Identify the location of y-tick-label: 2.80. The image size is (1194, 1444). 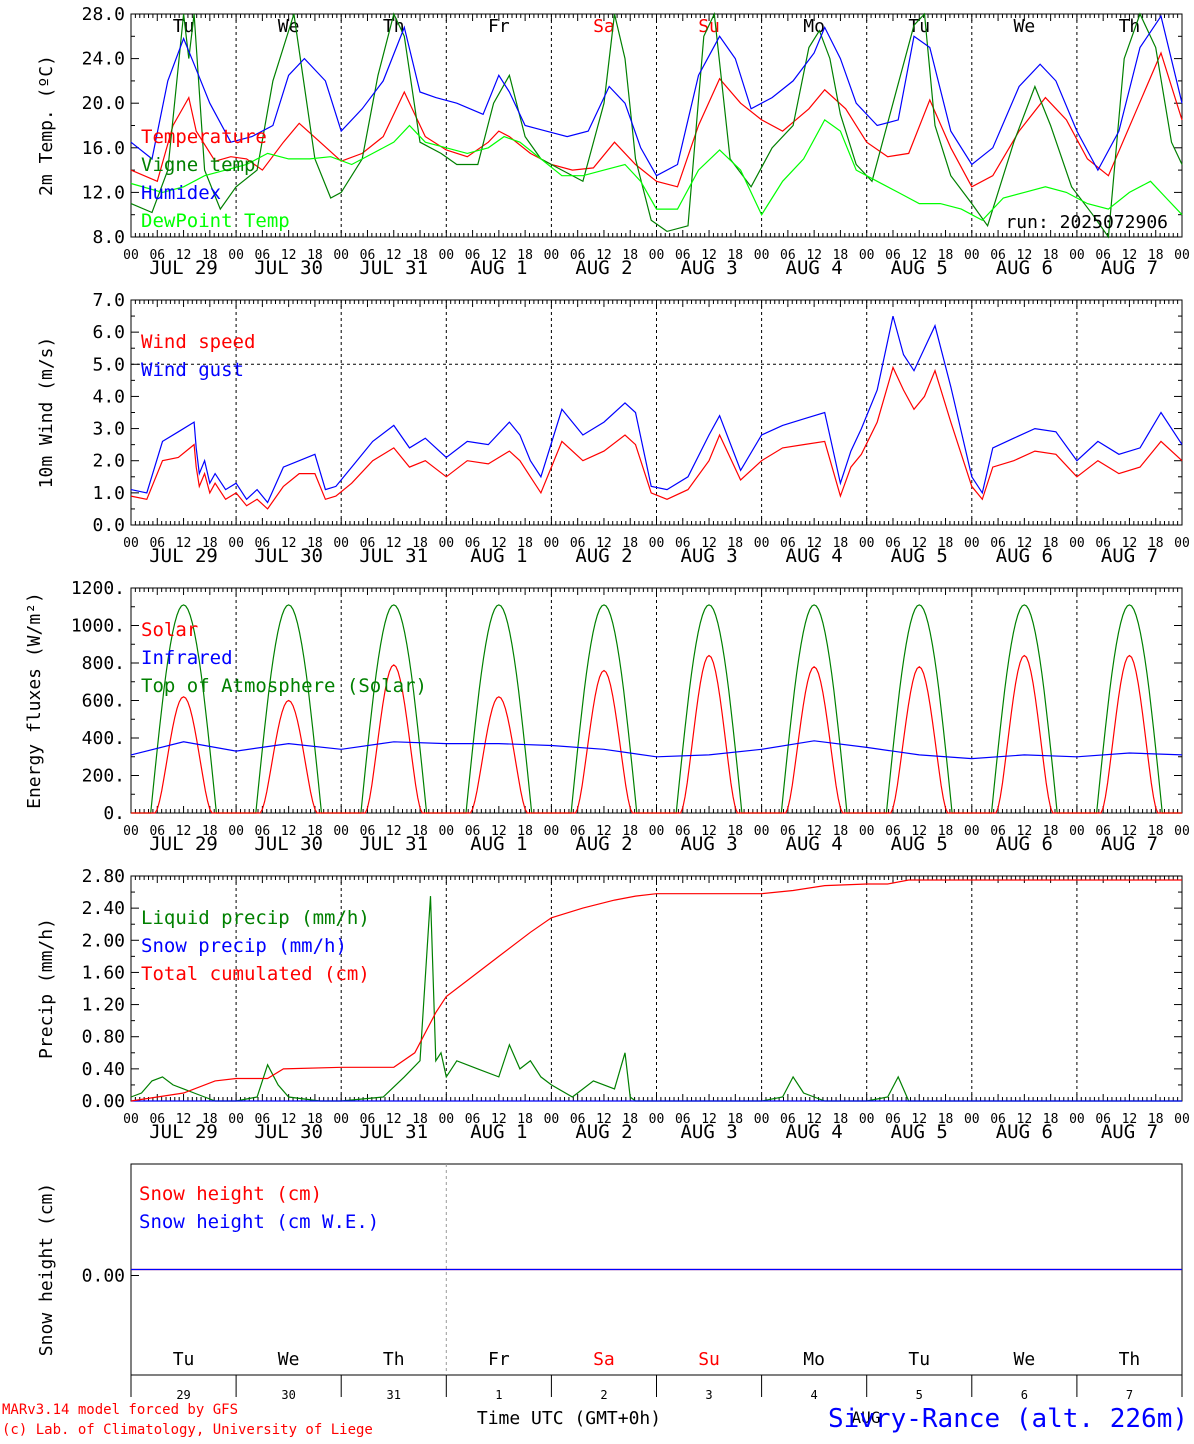
(103, 876).